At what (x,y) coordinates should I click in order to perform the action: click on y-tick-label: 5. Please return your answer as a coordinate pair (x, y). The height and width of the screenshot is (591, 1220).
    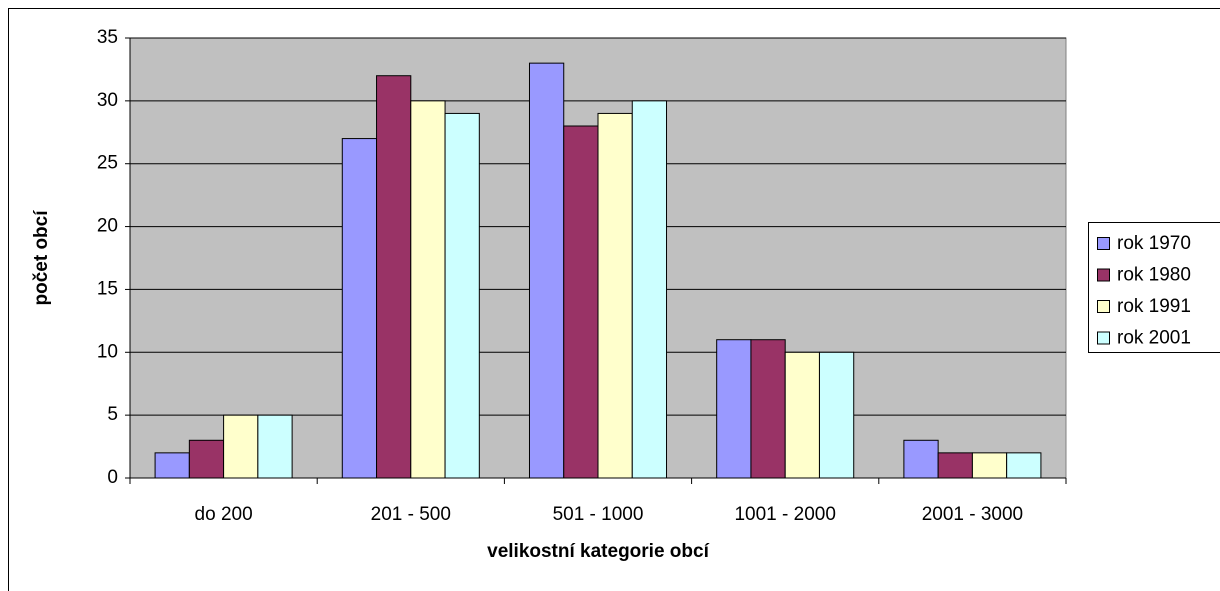
    Looking at the image, I should click on (112, 414).